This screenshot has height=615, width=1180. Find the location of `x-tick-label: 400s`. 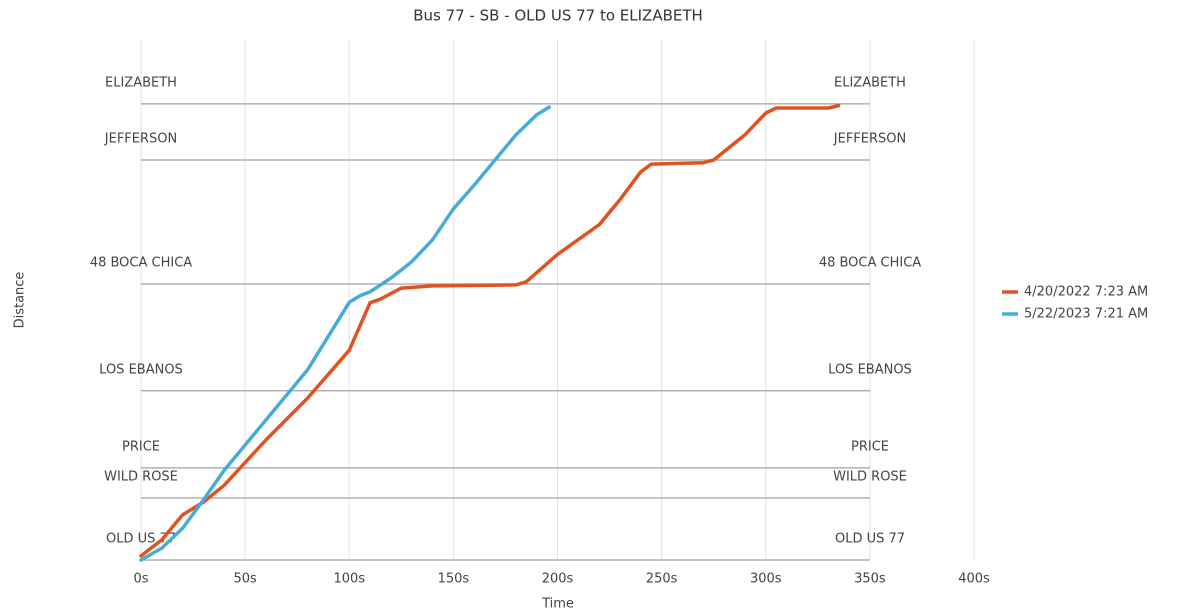

x-tick-label: 400s is located at coordinates (974, 579).